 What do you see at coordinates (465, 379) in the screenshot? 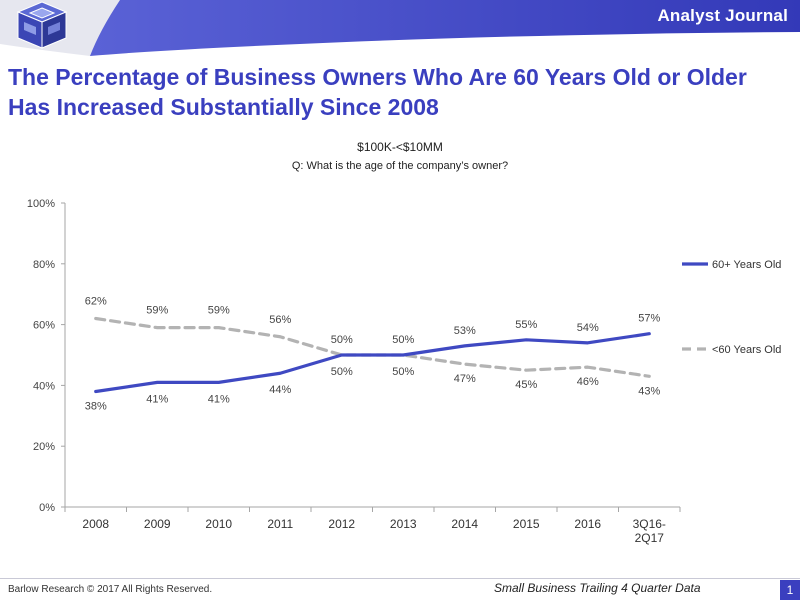
I see `data-label-under-60: 47%` at bounding box center [465, 379].